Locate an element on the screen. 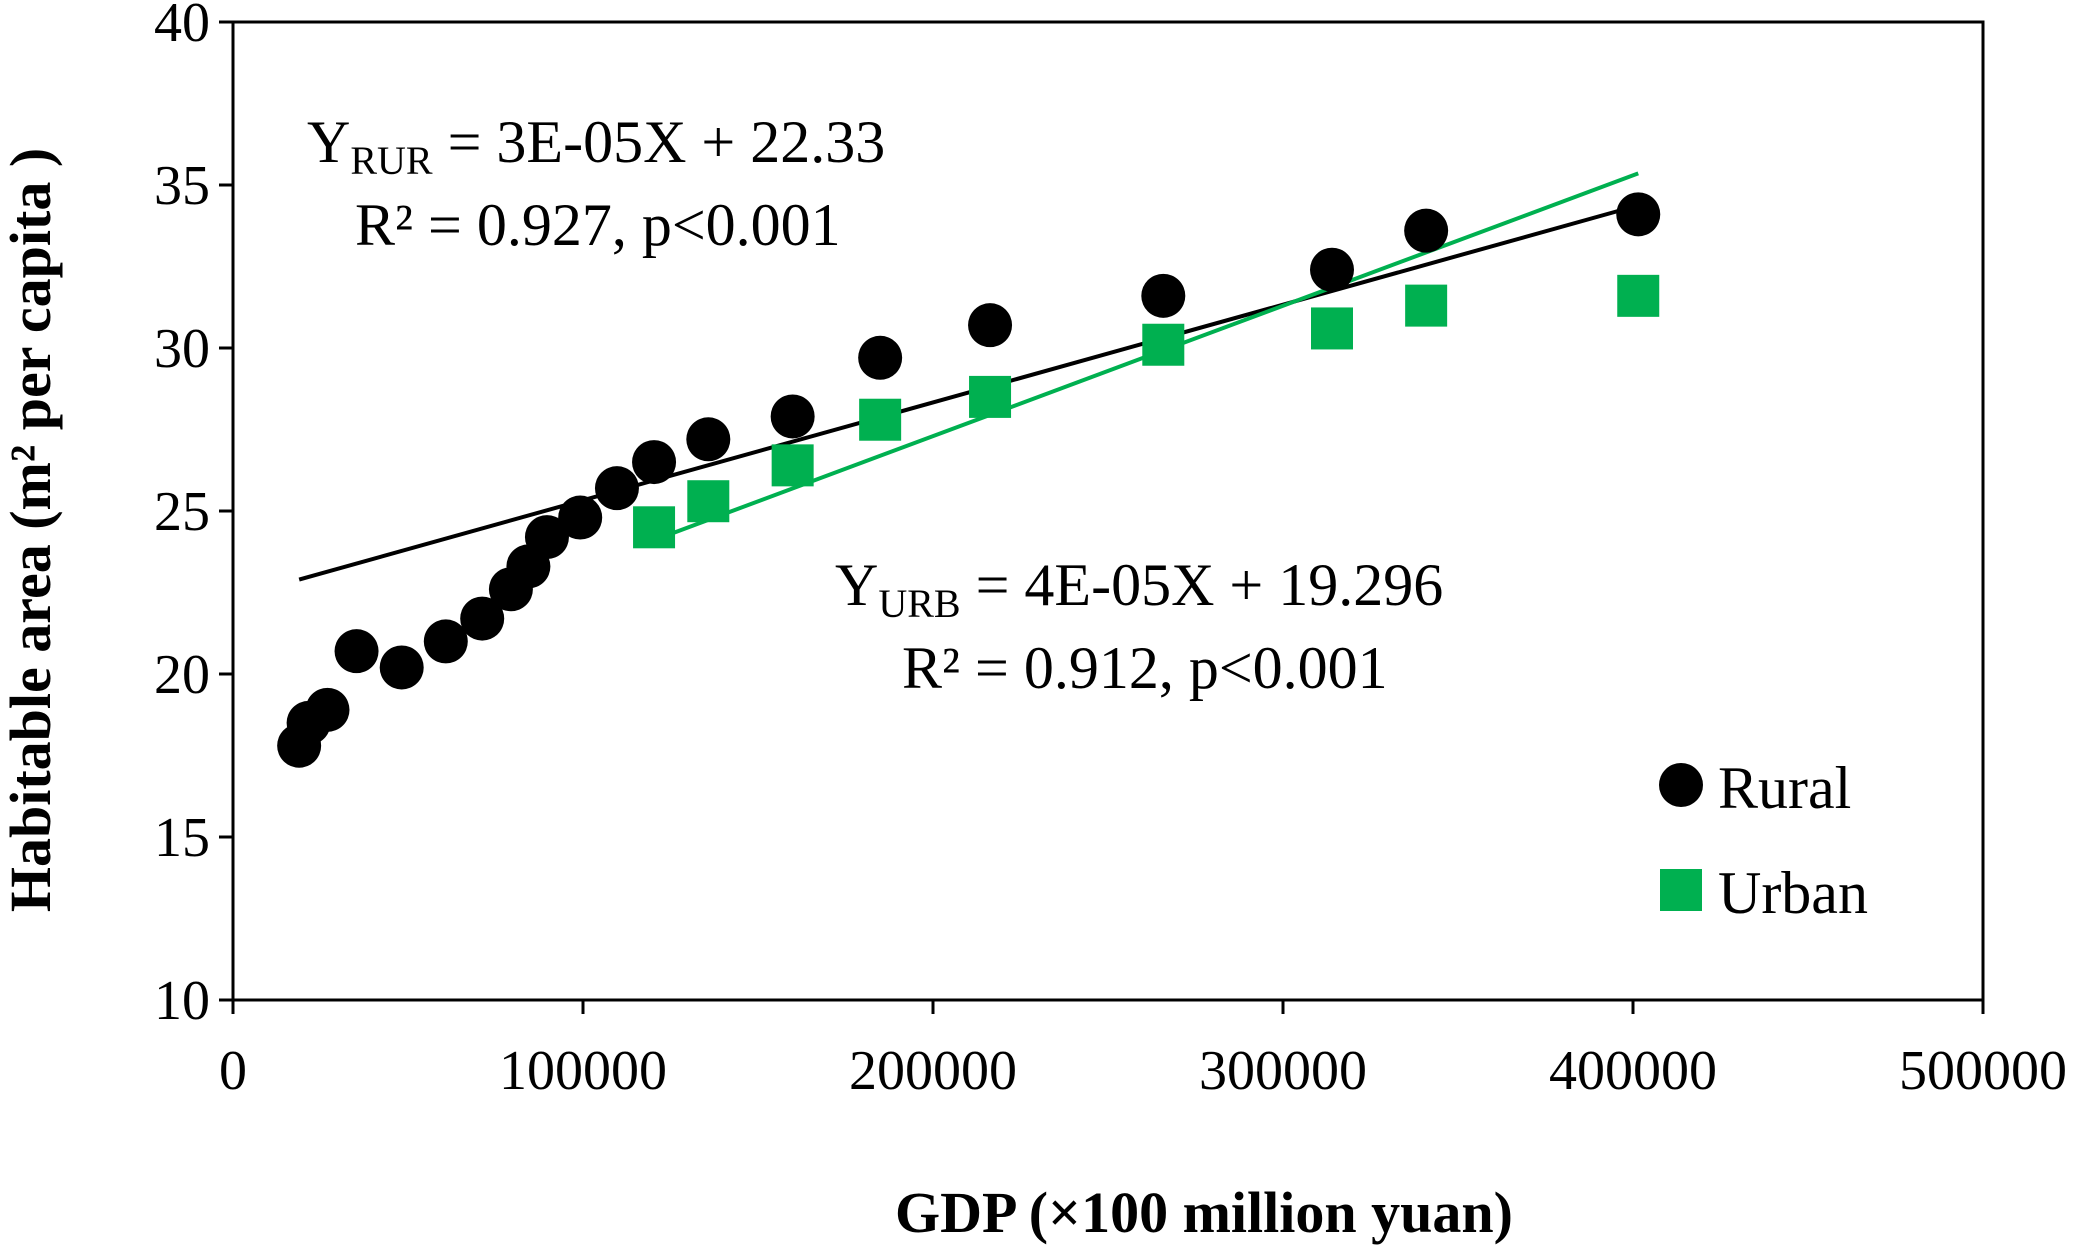 This screenshot has width=2096, height=1247. rural-eq-y: Y is located at coordinates (328, 142).